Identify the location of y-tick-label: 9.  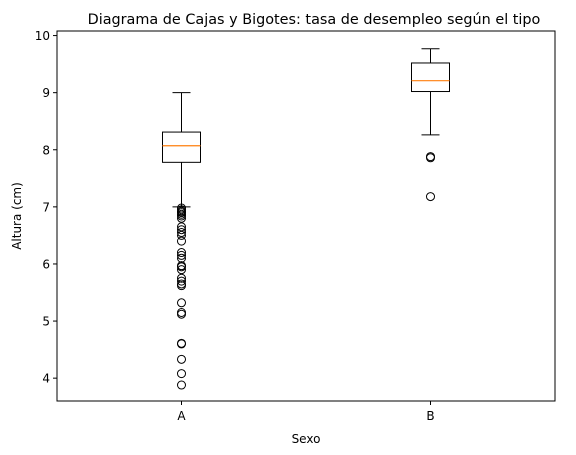
(46, 93).